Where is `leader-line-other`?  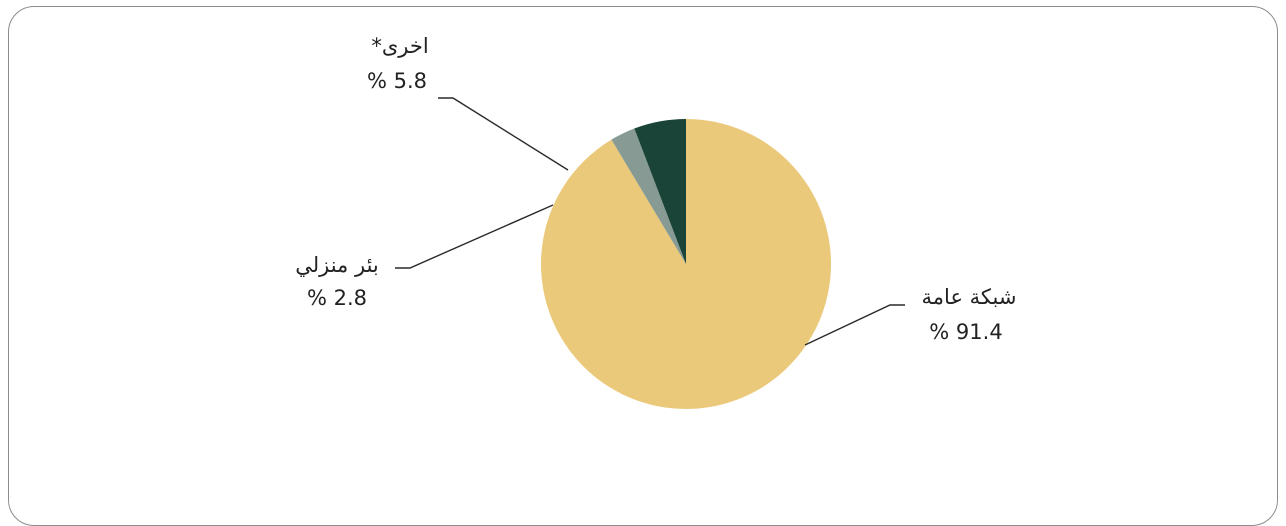 leader-line-other is located at coordinates (503, 134).